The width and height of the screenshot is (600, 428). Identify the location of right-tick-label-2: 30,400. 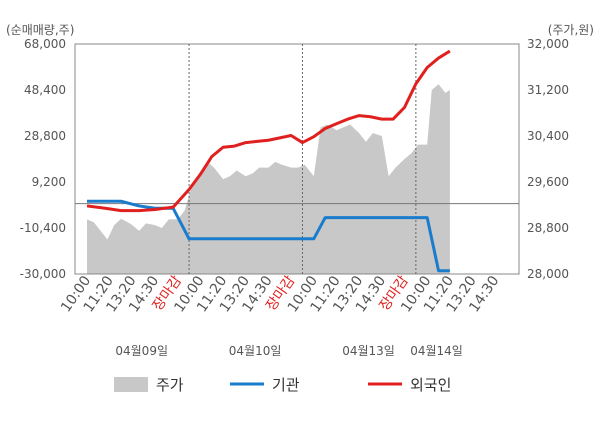
(548, 136).